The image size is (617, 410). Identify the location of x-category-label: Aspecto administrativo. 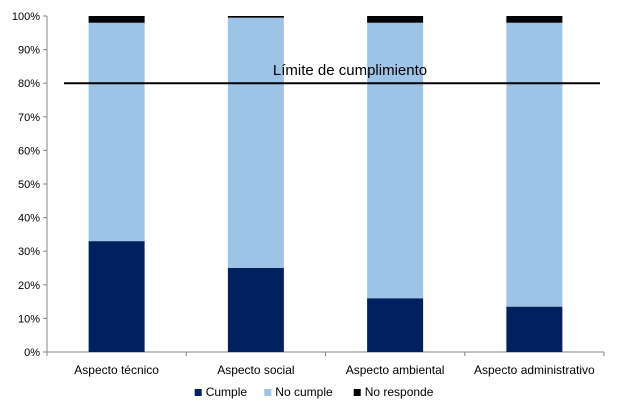
(534, 370).